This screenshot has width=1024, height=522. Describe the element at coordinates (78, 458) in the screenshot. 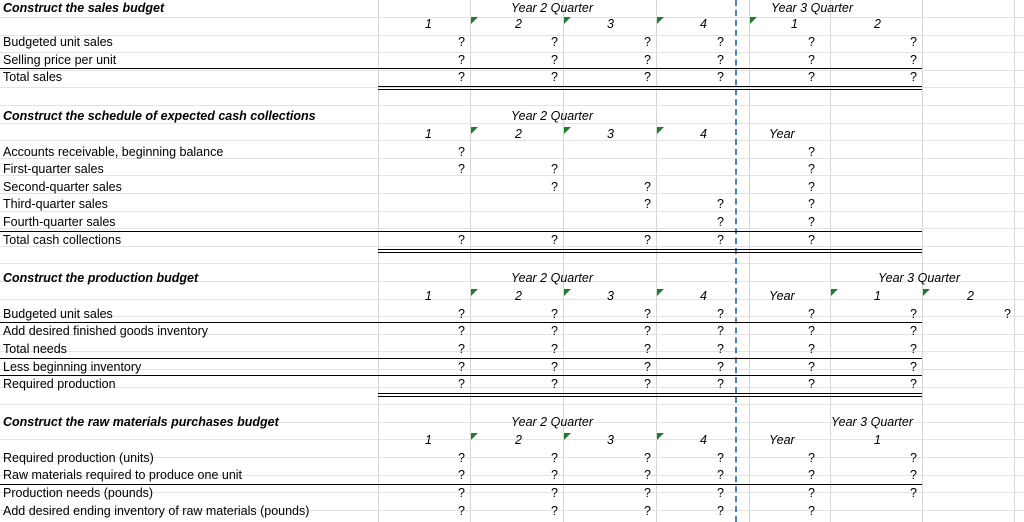

I see `row-label: Required production (units)` at that location.